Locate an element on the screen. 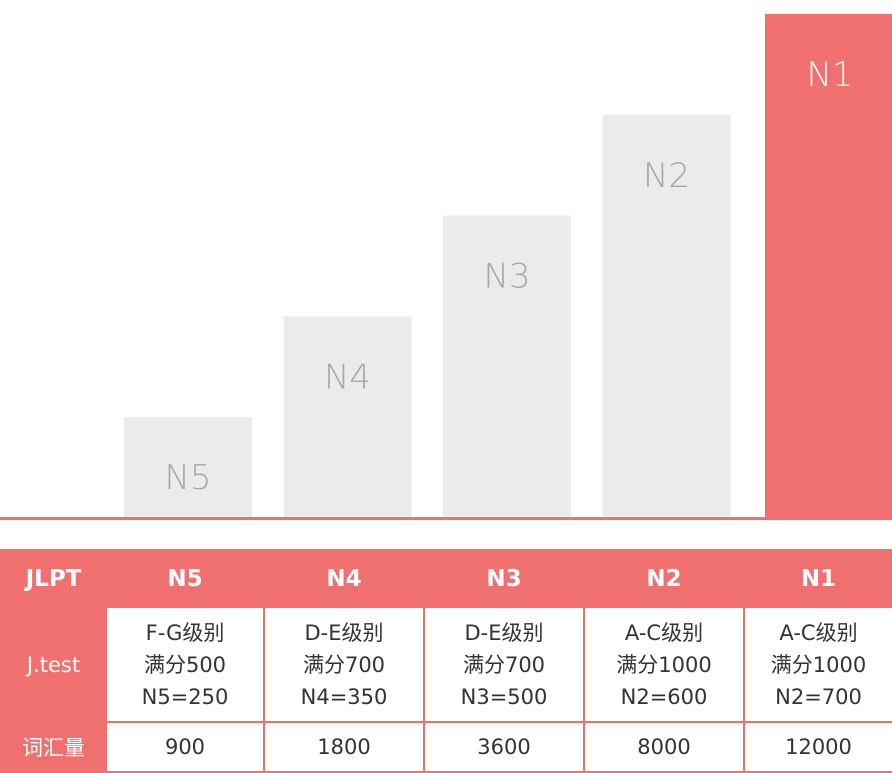  header-jlpt: JLPT is located at coordinates (53, 578).